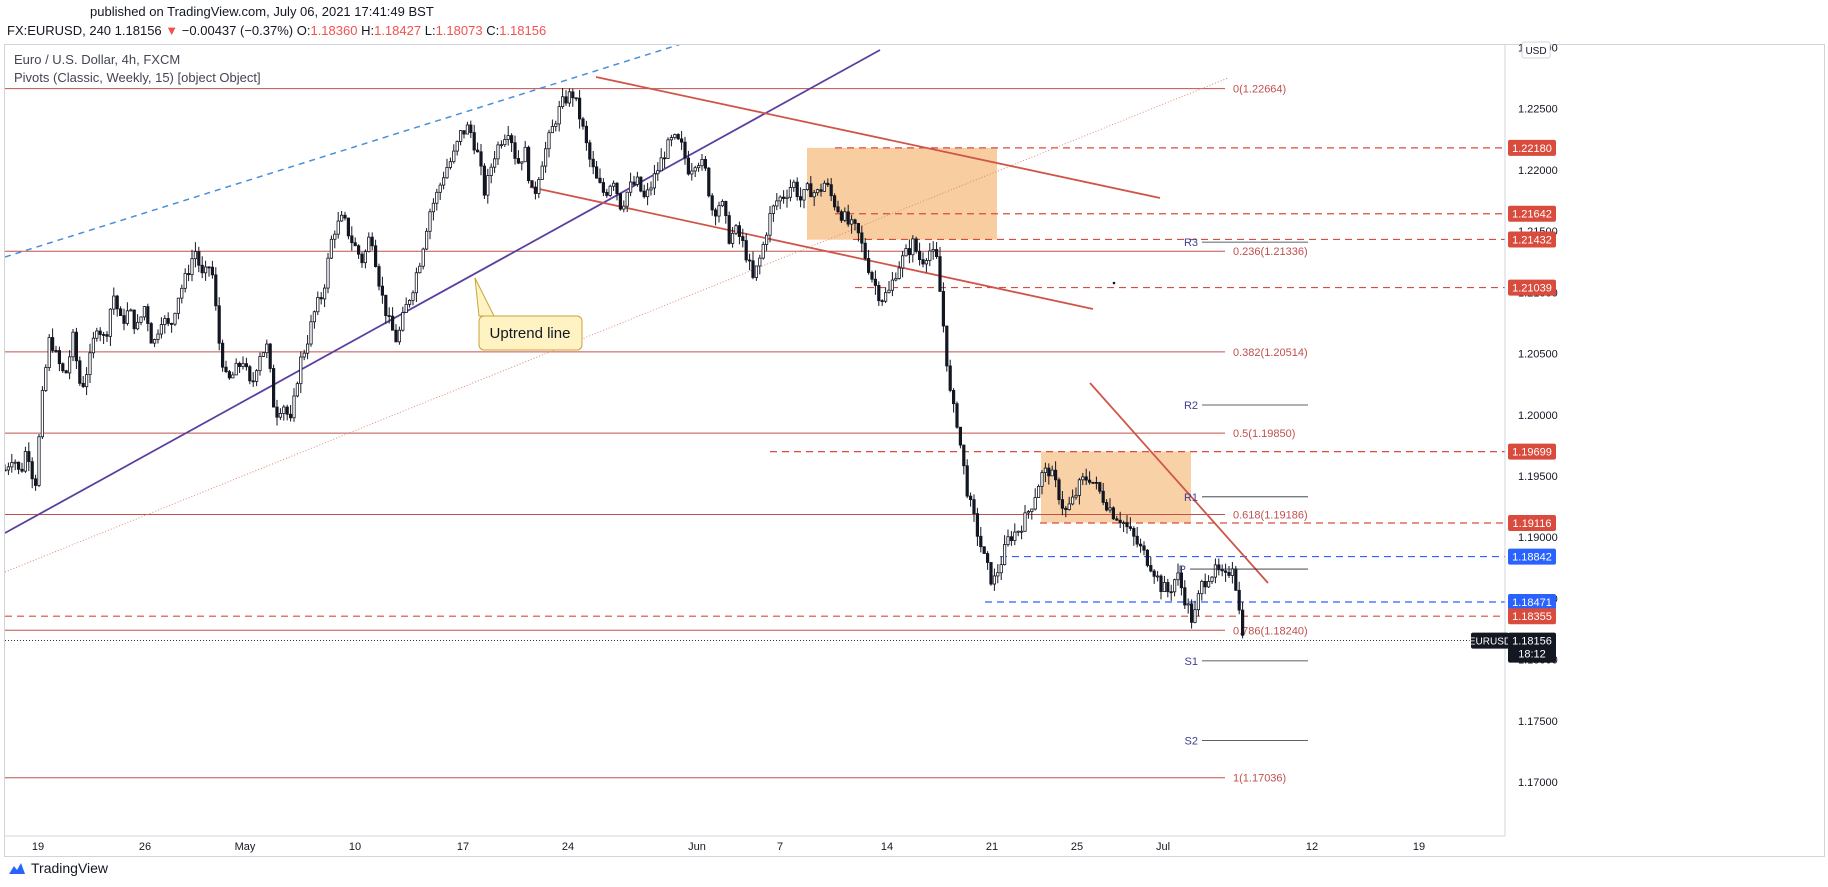 The height and width of the screenshot is (887, 1828). I want to click on y-tick-label: 1.17500, so click(1538, 722).